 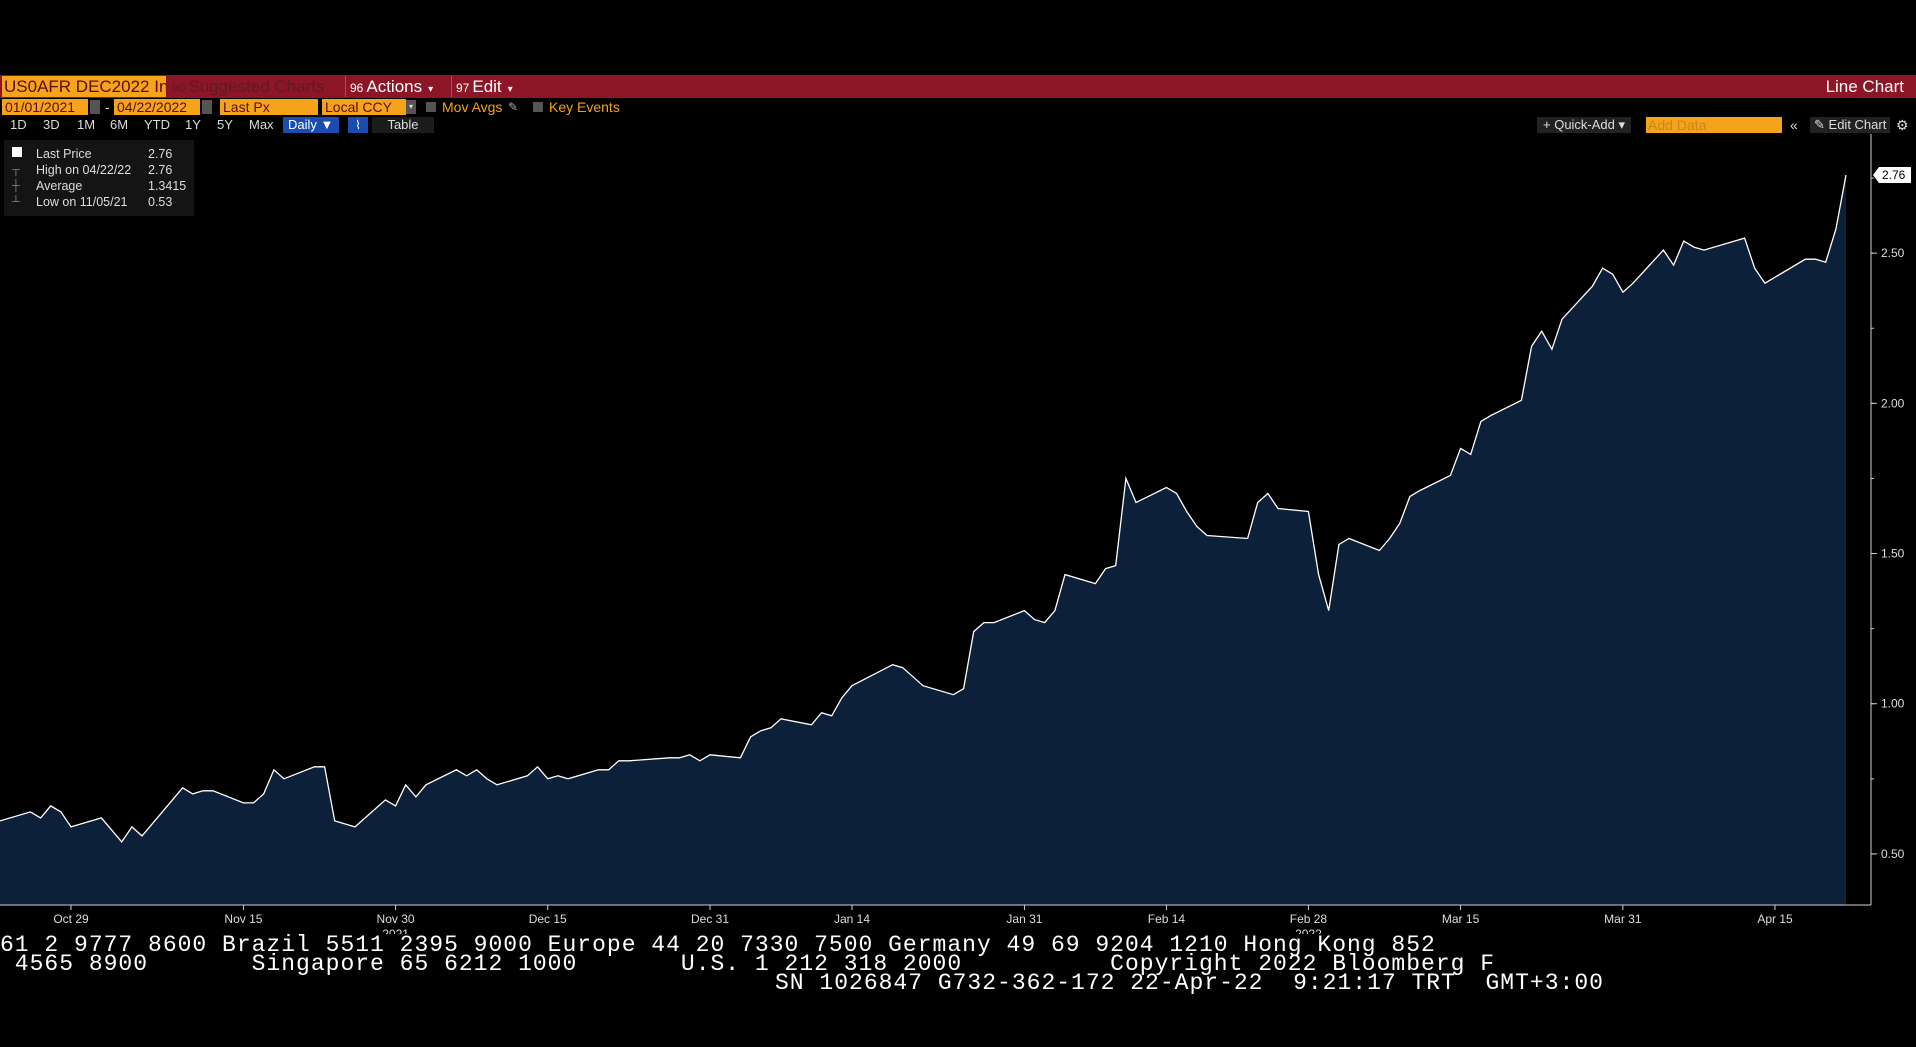 I want to click on line-chart-icon: ⌇, so click(x=358, y=125).